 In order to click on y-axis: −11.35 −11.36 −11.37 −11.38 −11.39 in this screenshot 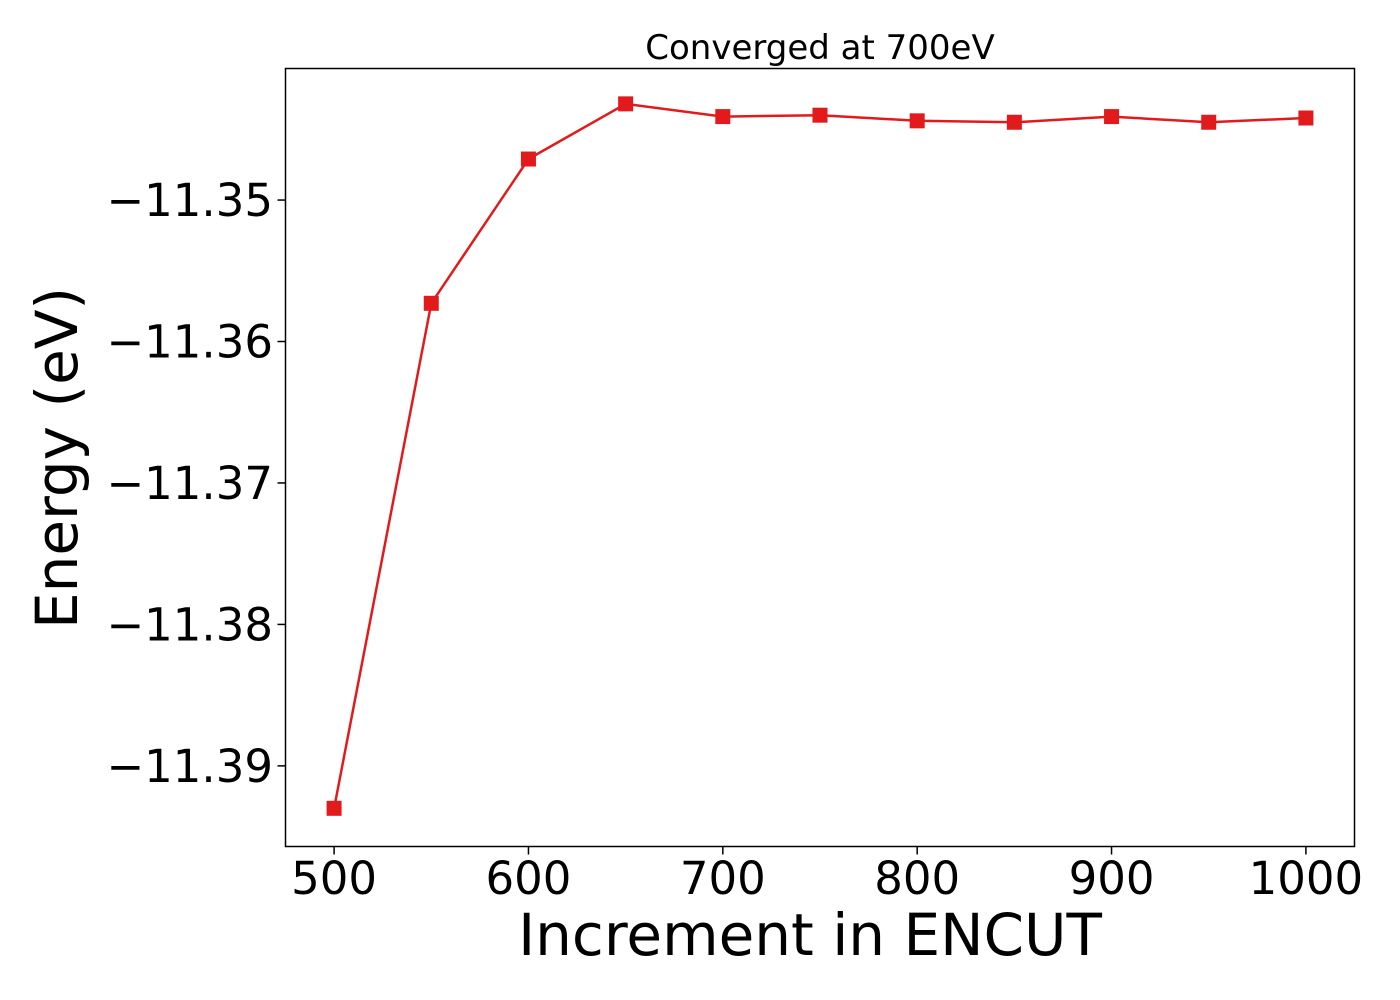, I will do `click(196, 483)`.